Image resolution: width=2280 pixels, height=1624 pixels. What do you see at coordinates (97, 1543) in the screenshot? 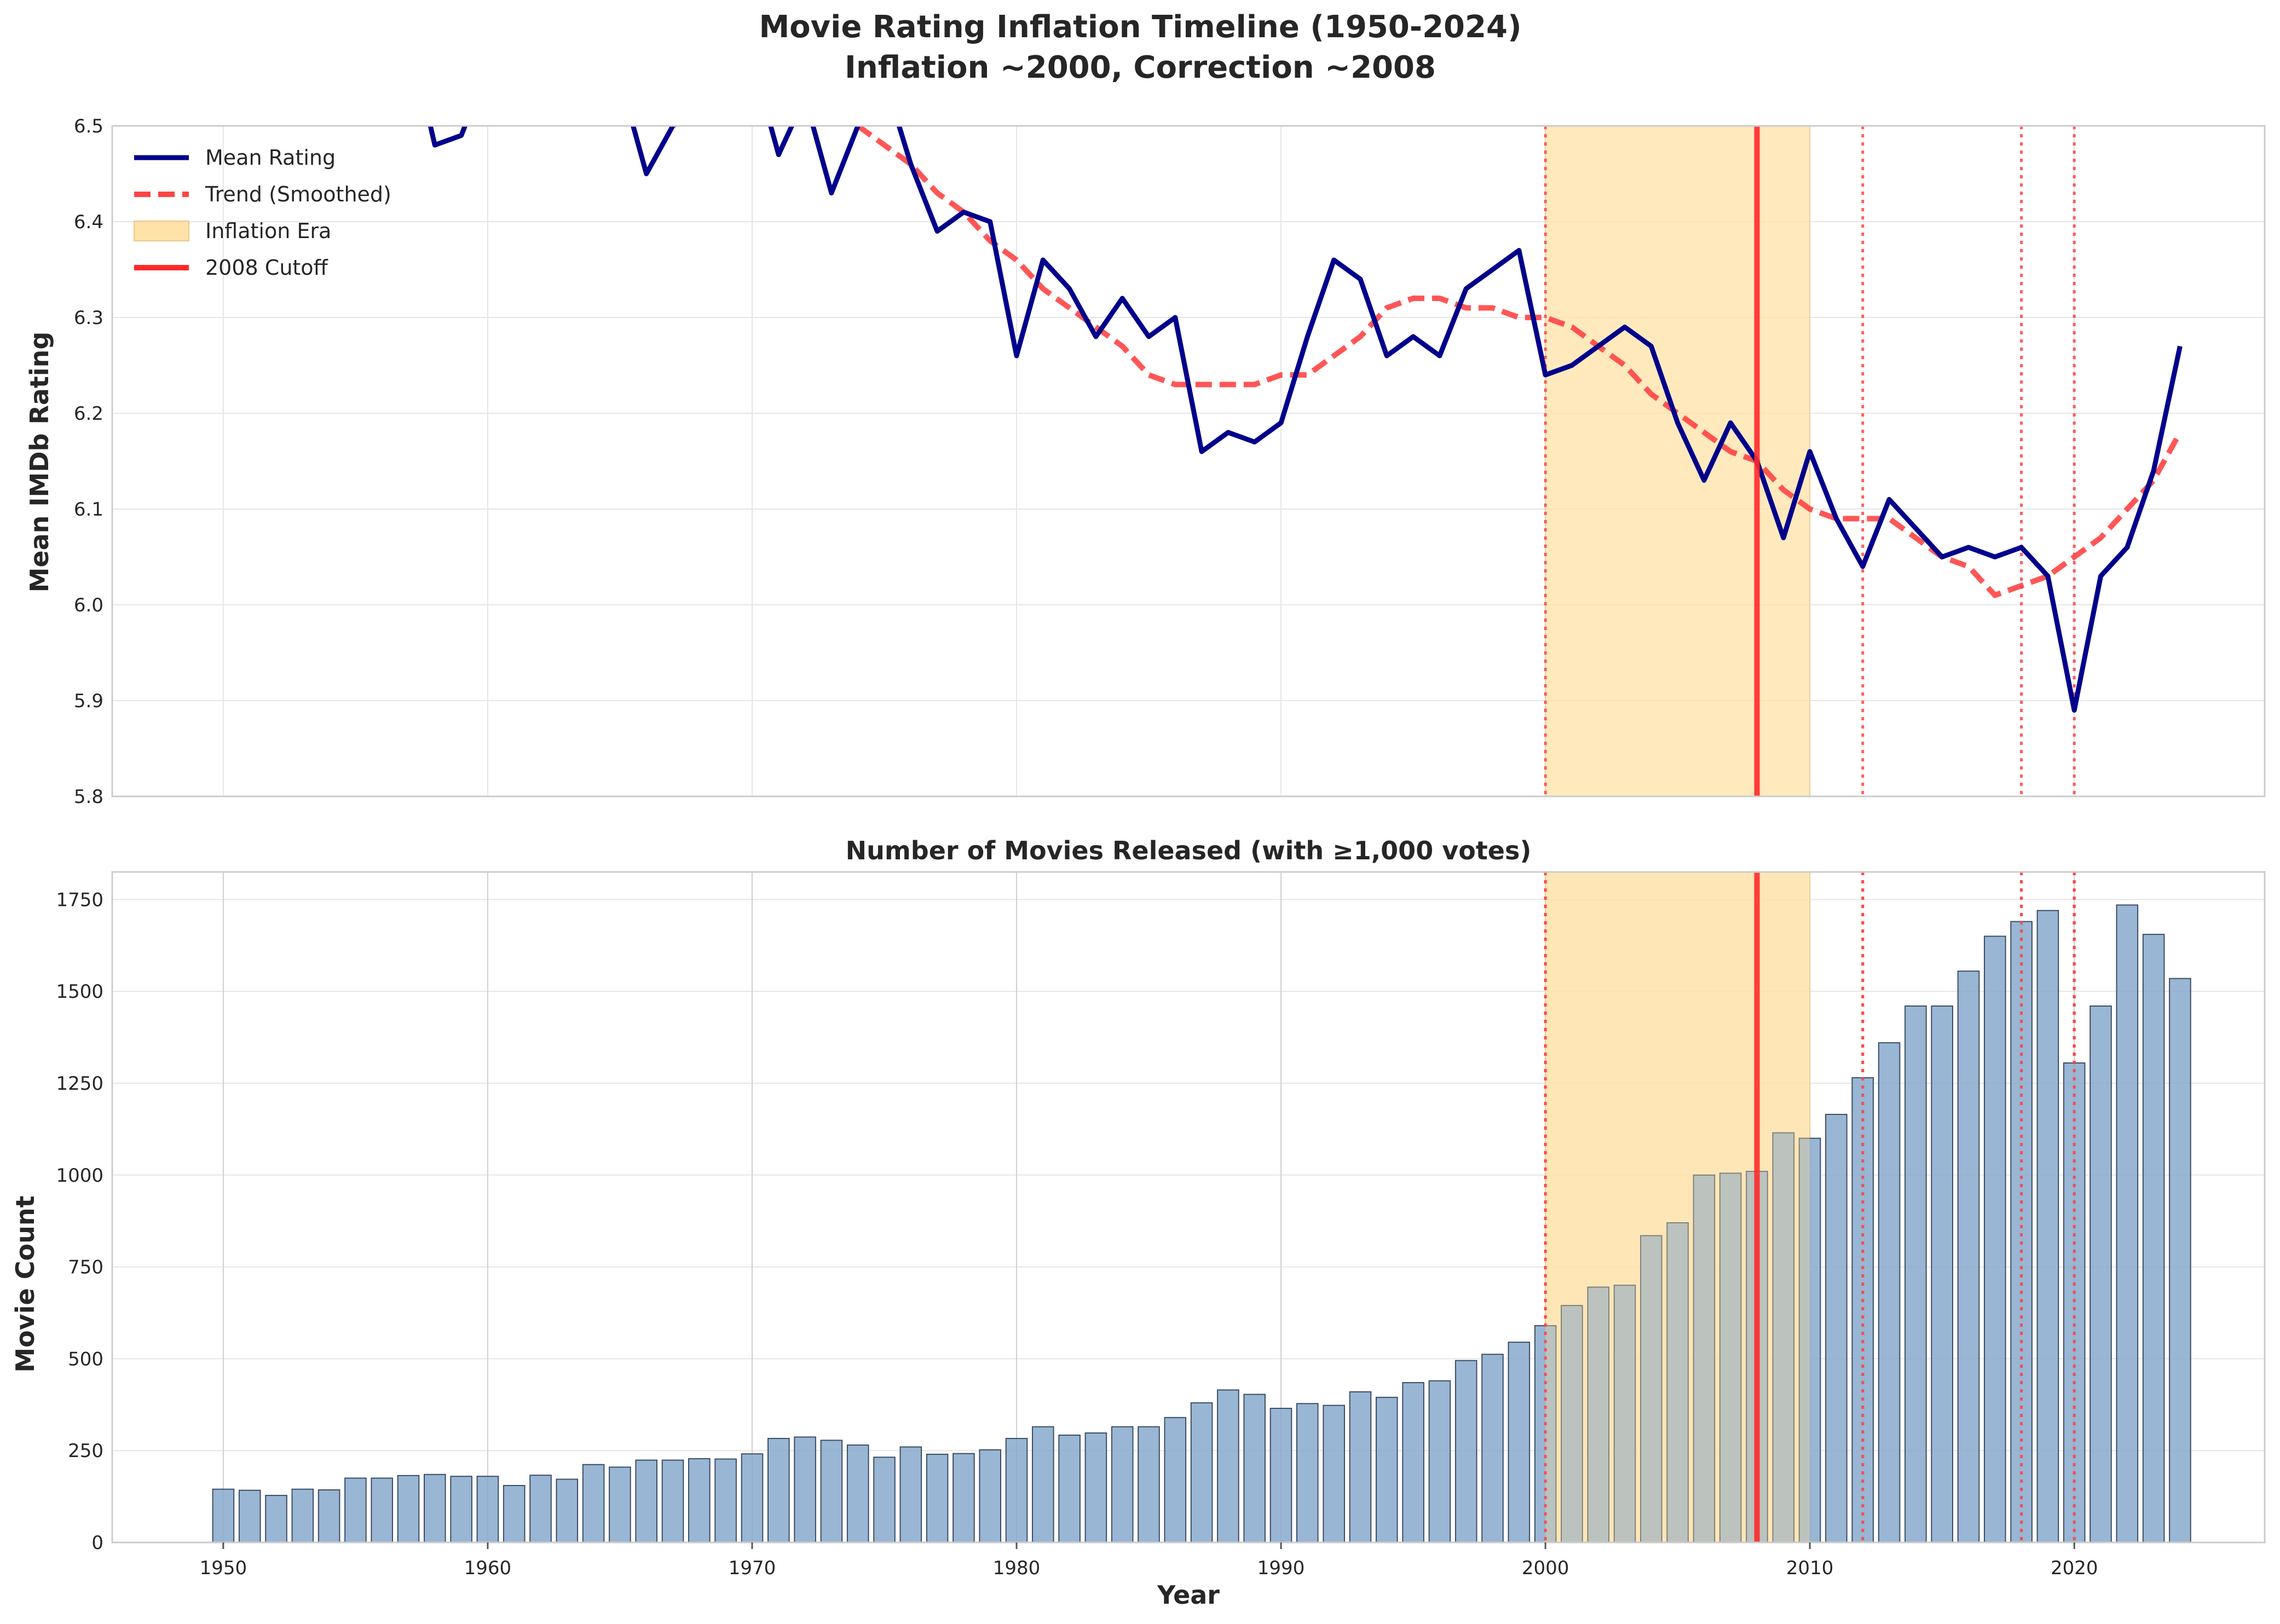
I see `count-y-tick-label: 0` at bounding box center [97, 1543].